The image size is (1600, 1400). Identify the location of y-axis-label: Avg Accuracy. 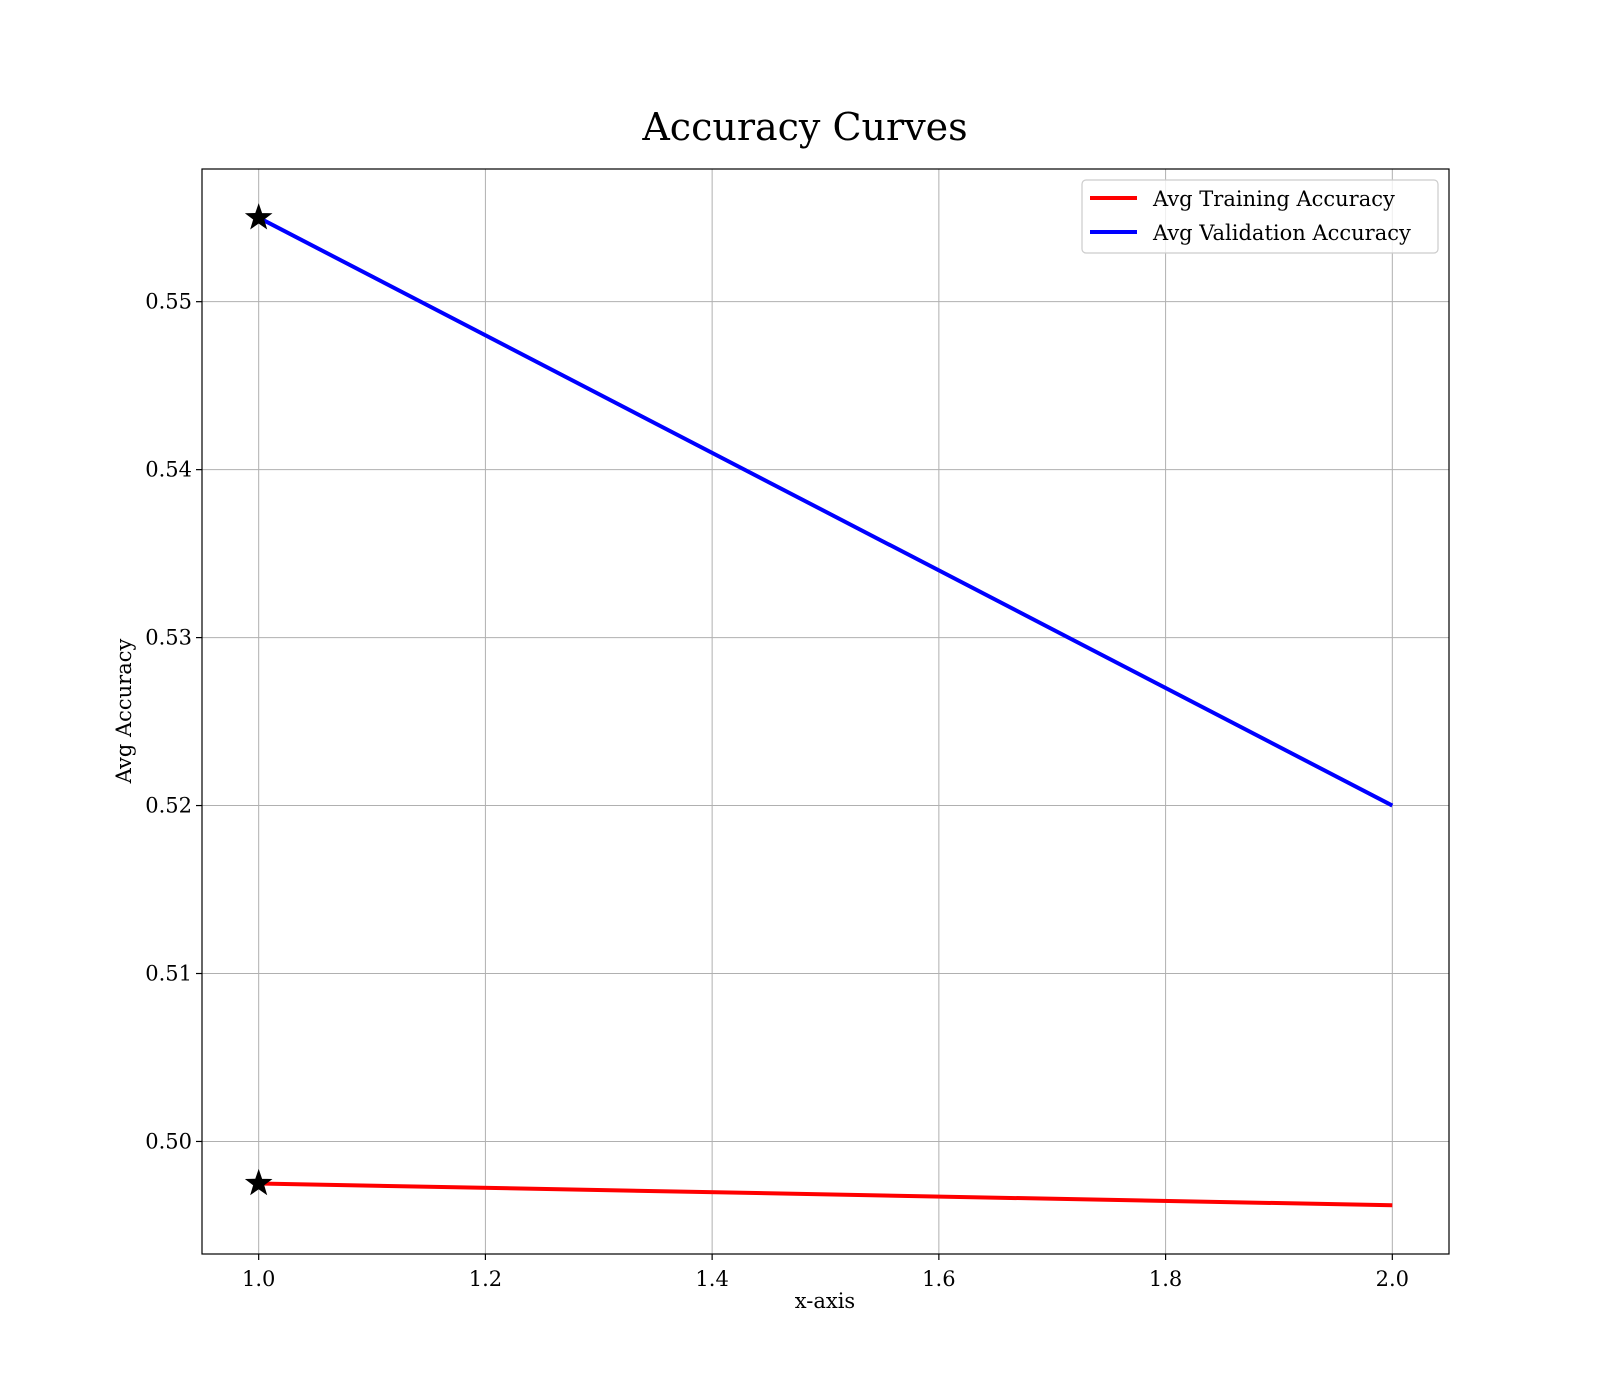
(124, 712).